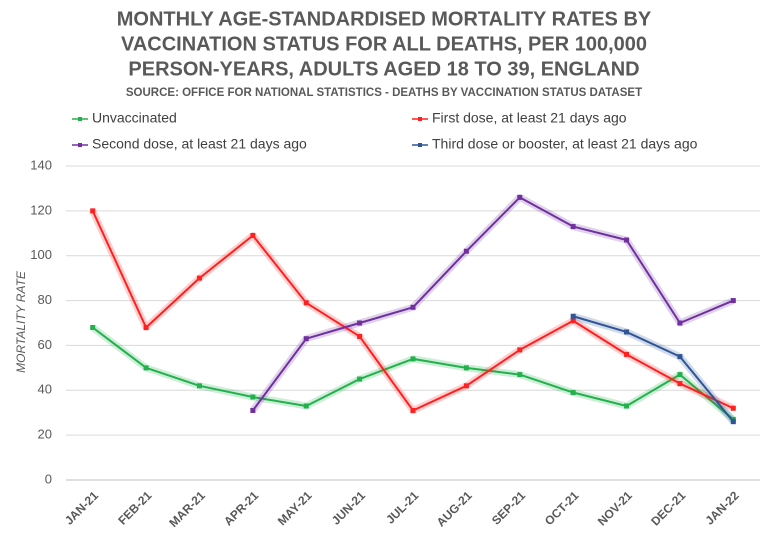 This screenshot has width=768, height=546. What do you see at coordinates (45, 344) in the screenshot?
I see `y-tick-label: 60` at bounding box center [45, 344].